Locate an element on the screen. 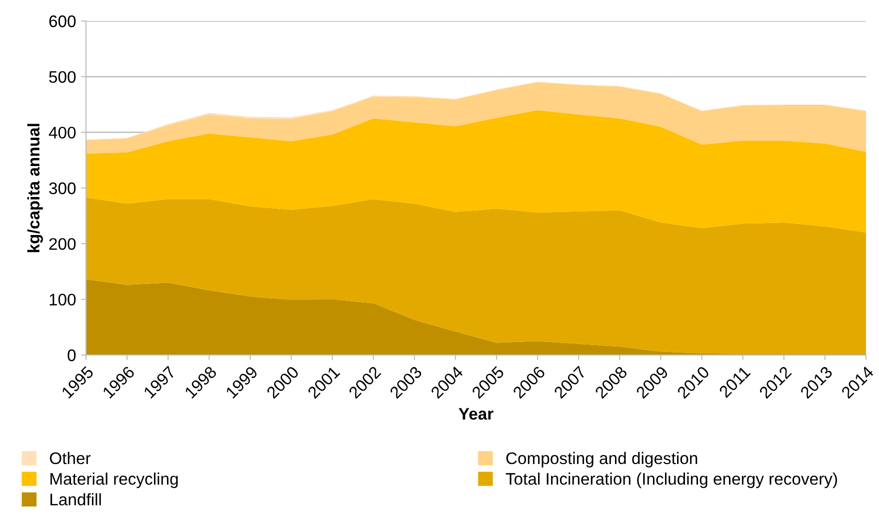  y-tick-label: 0 is located at coordinates (72, 355).